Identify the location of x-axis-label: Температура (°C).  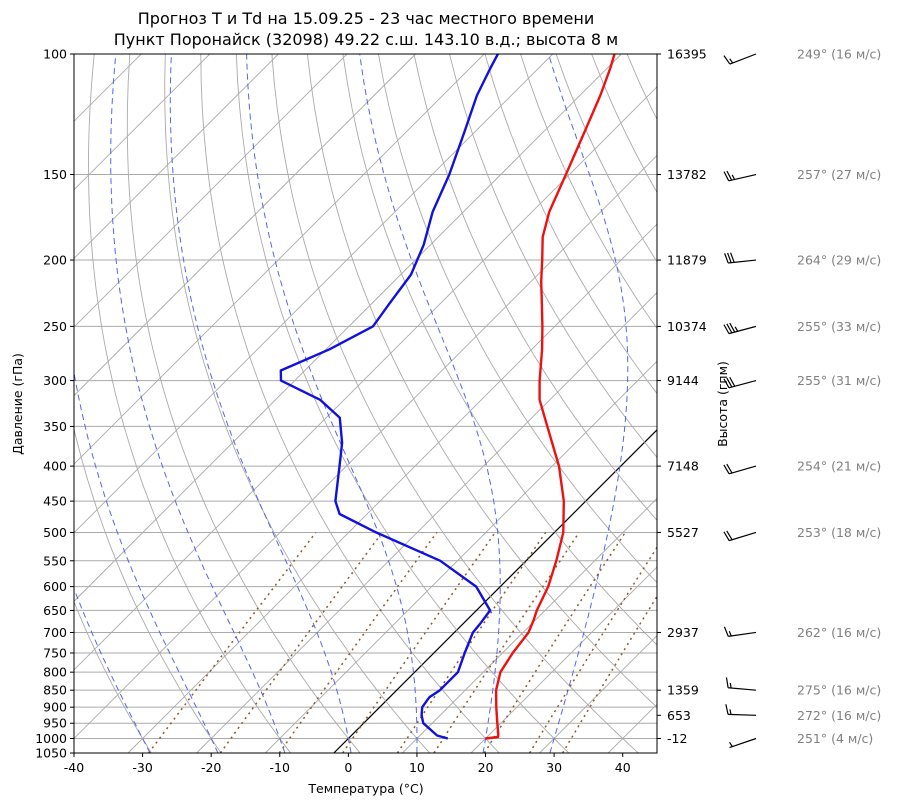
(365, 788).